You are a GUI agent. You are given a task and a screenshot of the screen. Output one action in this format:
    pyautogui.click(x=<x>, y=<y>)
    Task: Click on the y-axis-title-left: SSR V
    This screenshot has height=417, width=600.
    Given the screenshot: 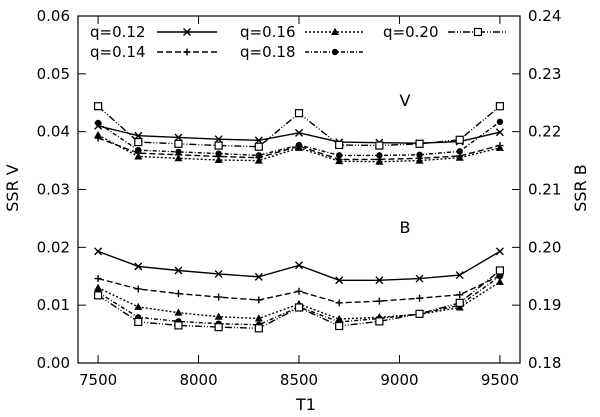 What is the action you would take?
    pyautogui.click(x=12, y=188)
    